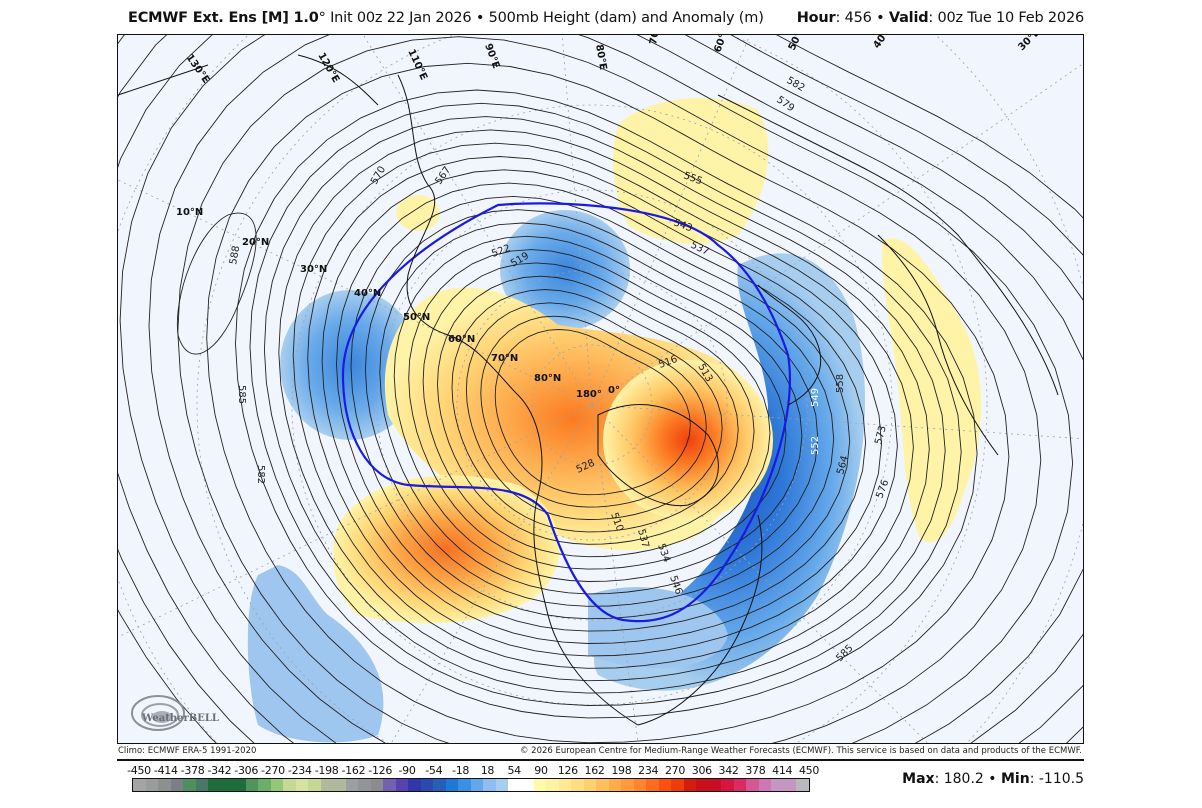 The height and width of the screenshot is (808, 1202). Describe the element at coordinates (299, 770) in the screenshot. I see `colorbar-tick: -234` at that location.